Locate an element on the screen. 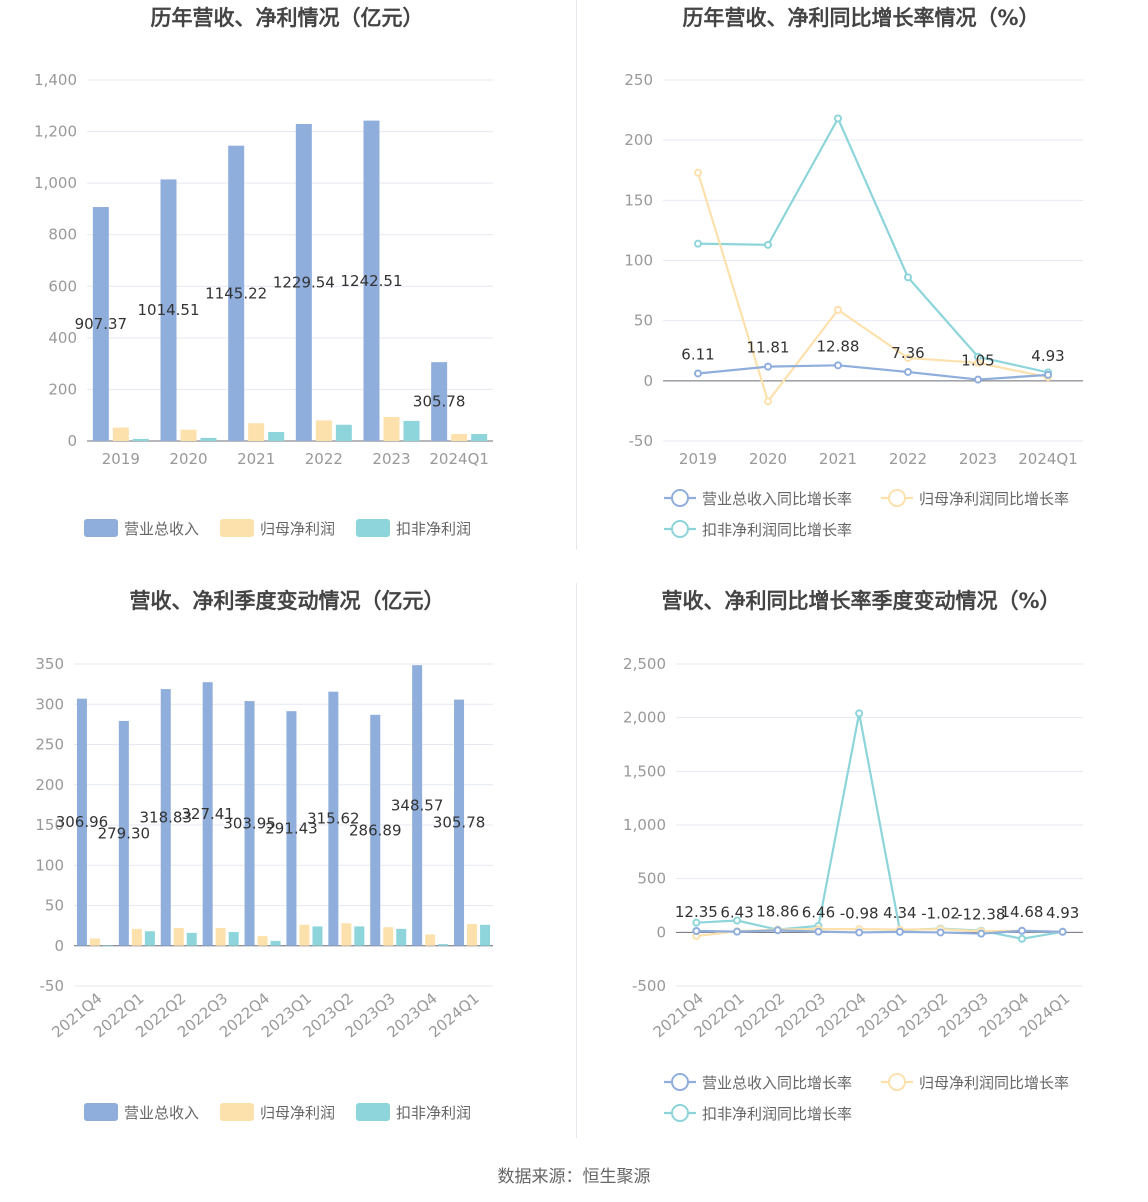 Image resolution: width=1148 pixels, height=1202 pixels. x-tick-label: 2023 is located at coordinates (391, 459).